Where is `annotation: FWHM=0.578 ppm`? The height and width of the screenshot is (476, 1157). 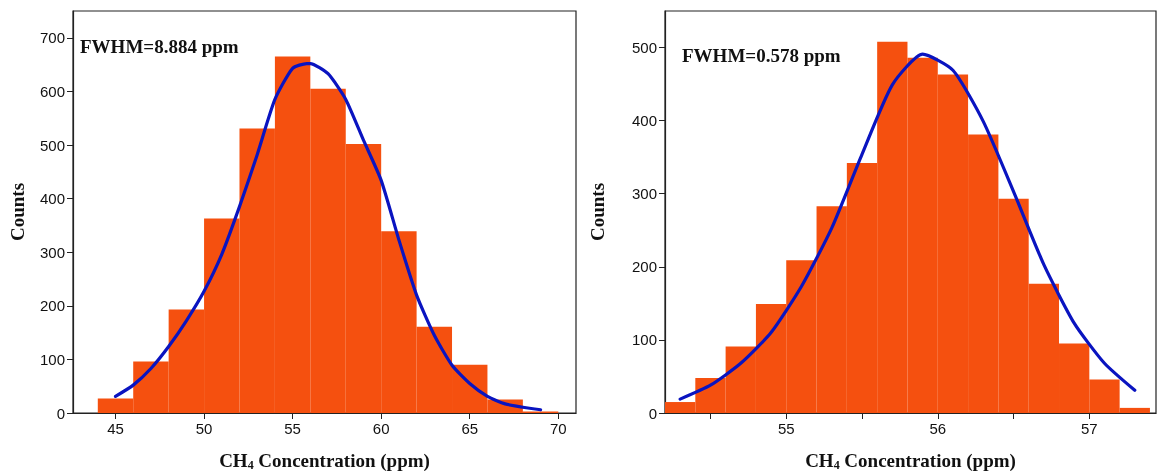
annotation: FWHM=0.578 ppm is located at coordinates (761, 55).